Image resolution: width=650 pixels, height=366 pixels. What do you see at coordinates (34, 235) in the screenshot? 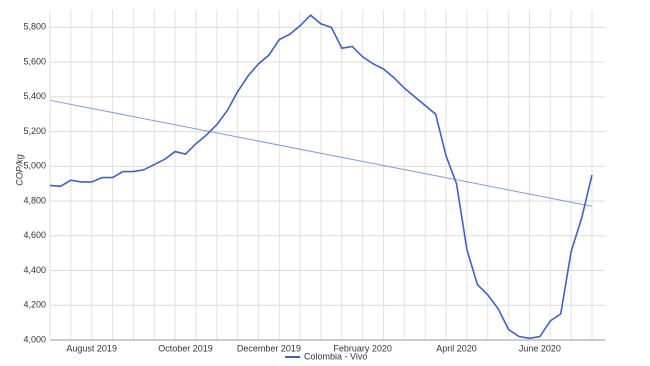
I see `y-tick-label: 4,600` at bounding box center [34, 235].